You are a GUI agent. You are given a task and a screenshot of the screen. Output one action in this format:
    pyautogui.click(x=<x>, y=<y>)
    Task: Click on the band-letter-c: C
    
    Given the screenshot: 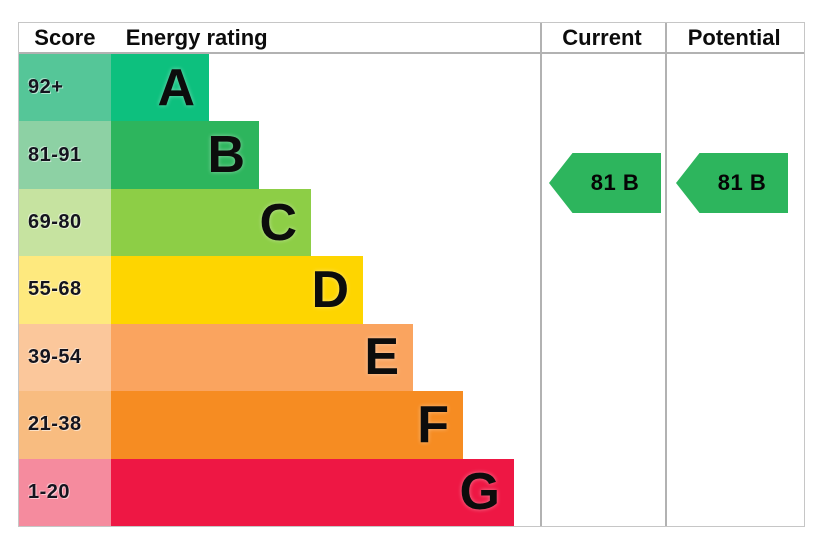 What is the action you would take?
    pyautogui.click(x=278, y=222)
    